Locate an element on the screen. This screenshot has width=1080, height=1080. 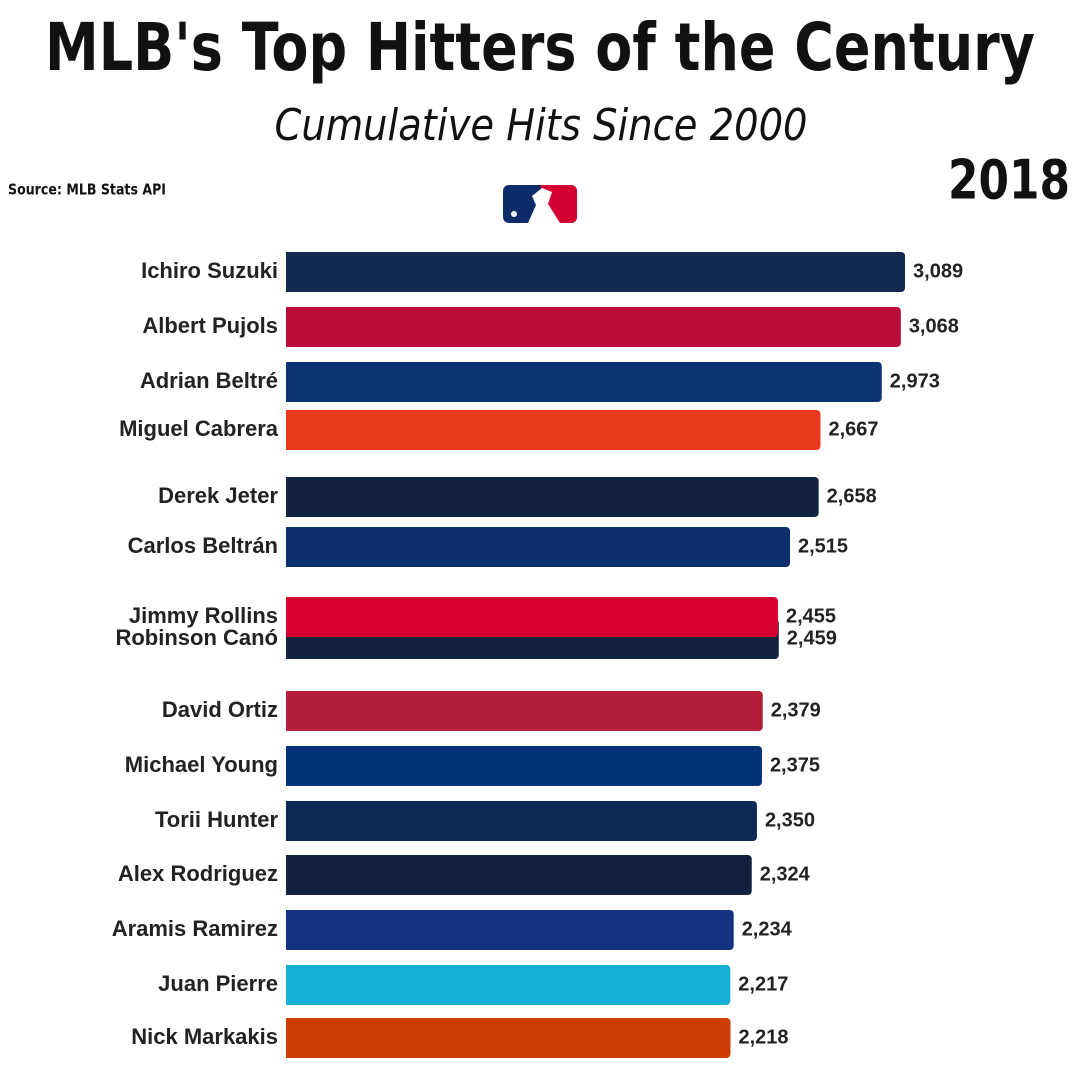
value-label: 2,379 is located at coordinates (796, 710).